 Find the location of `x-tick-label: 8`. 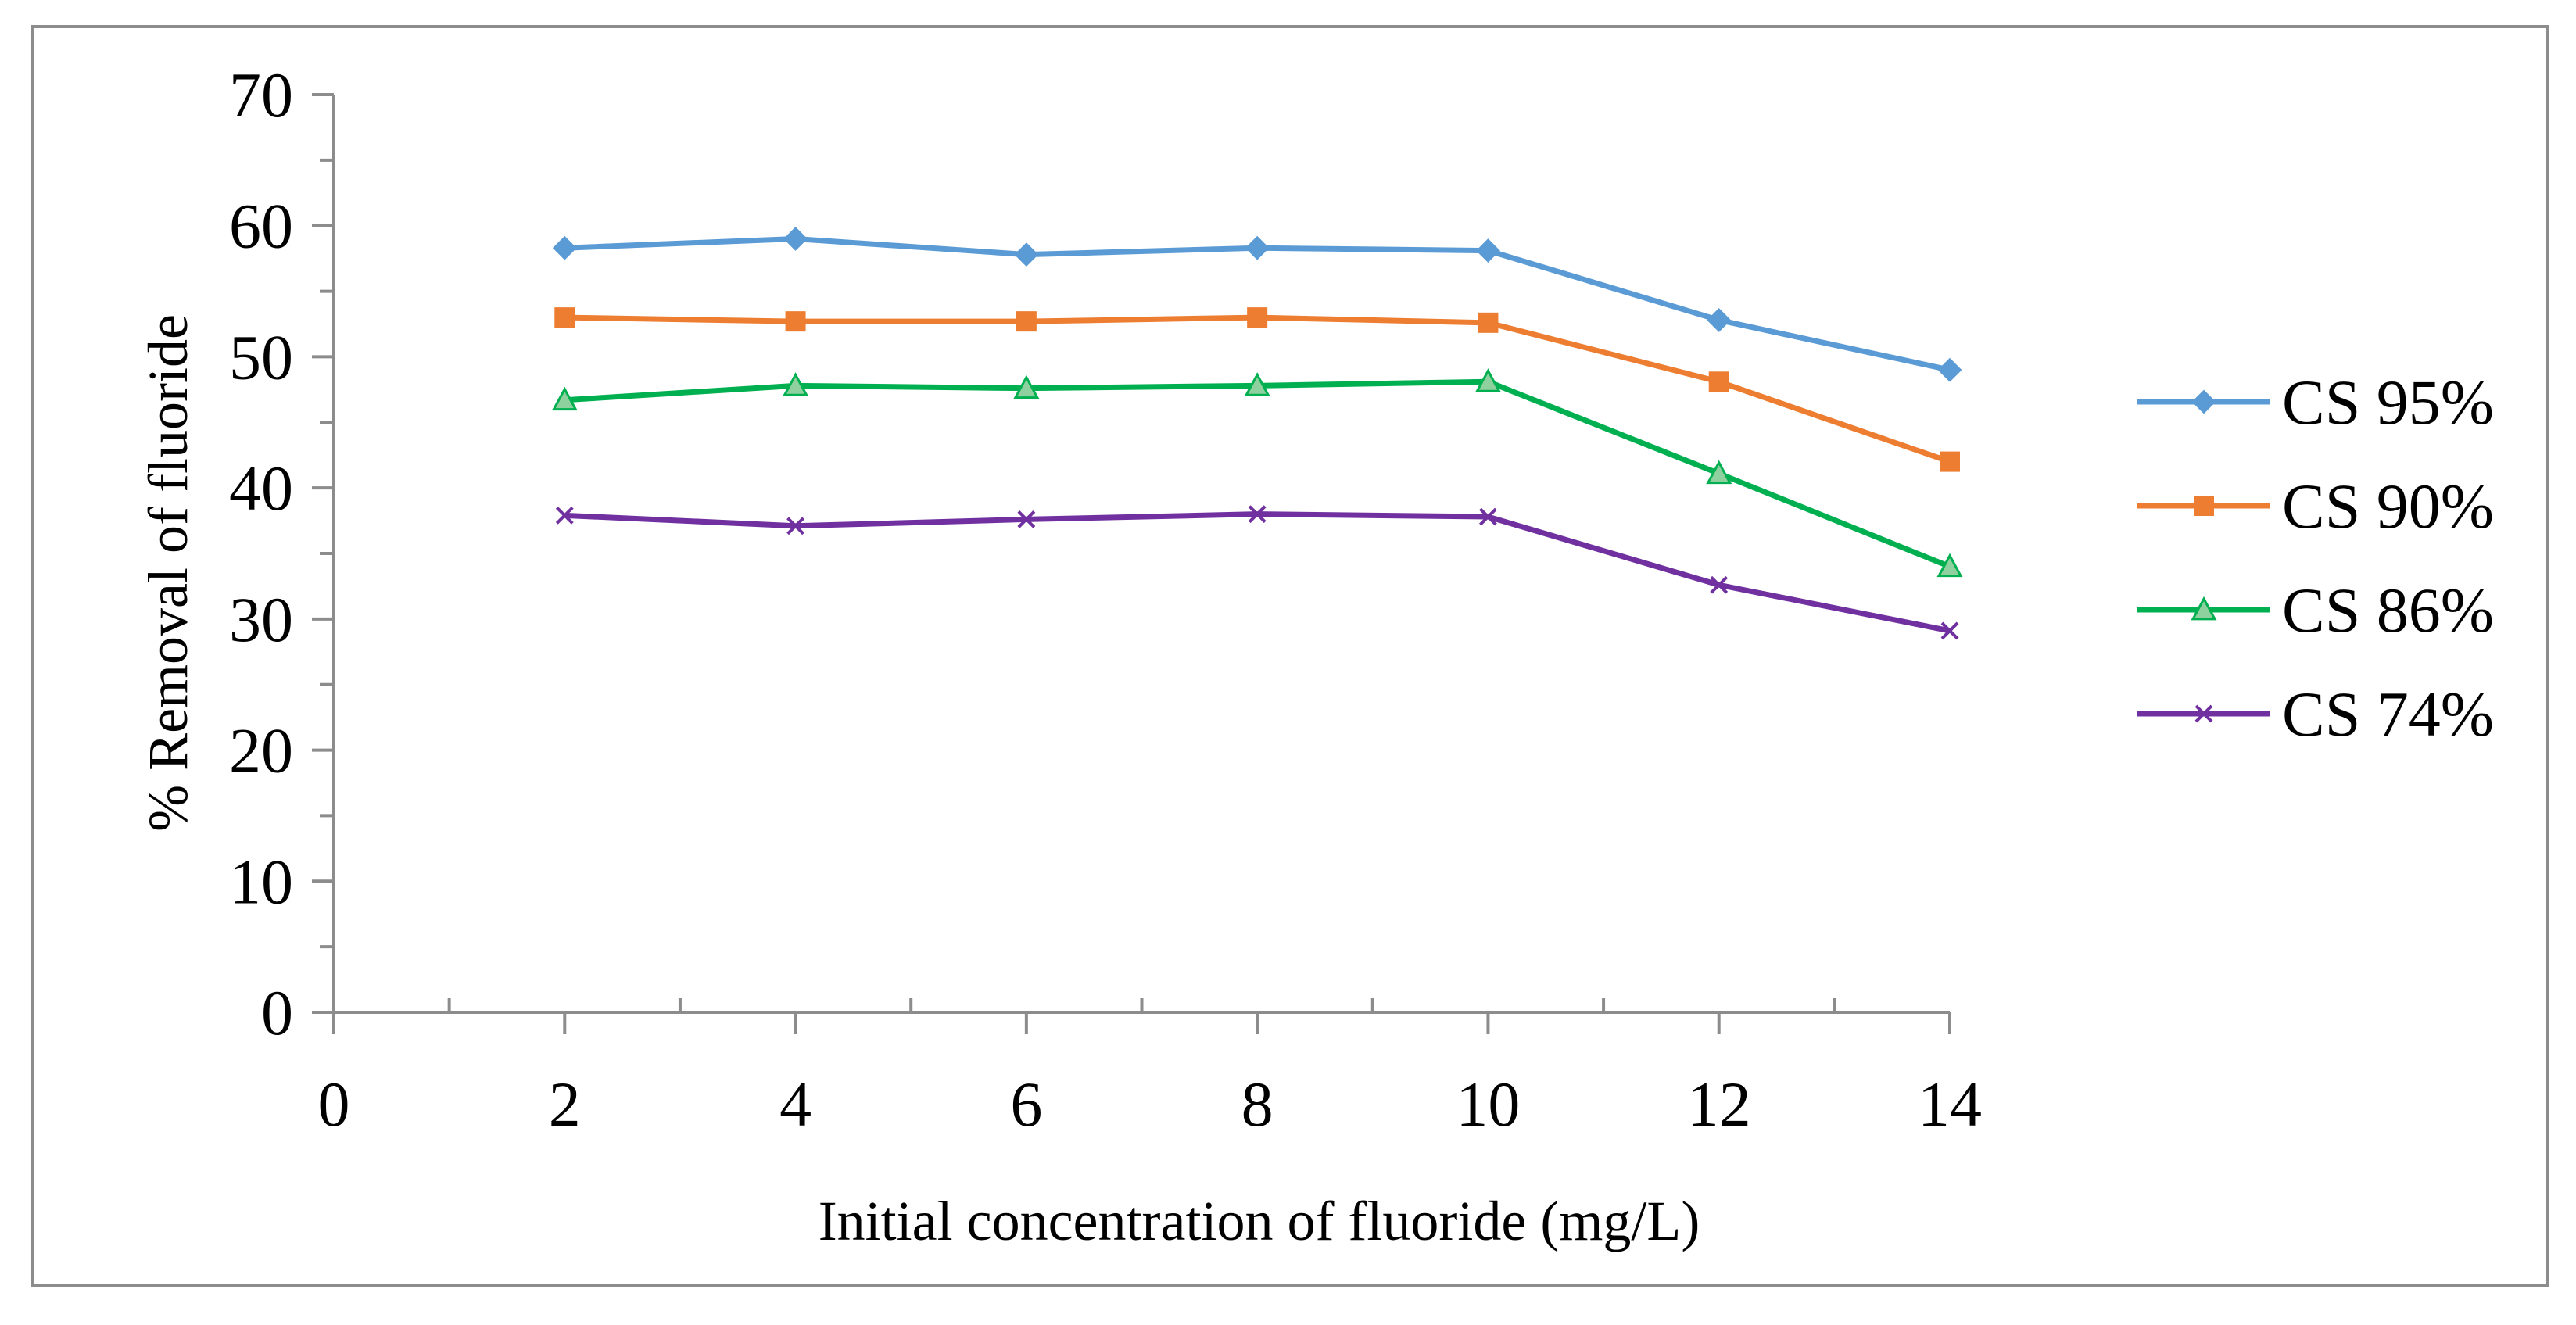

x-tick-label: 8 is located at coordinates (1257, 1104).